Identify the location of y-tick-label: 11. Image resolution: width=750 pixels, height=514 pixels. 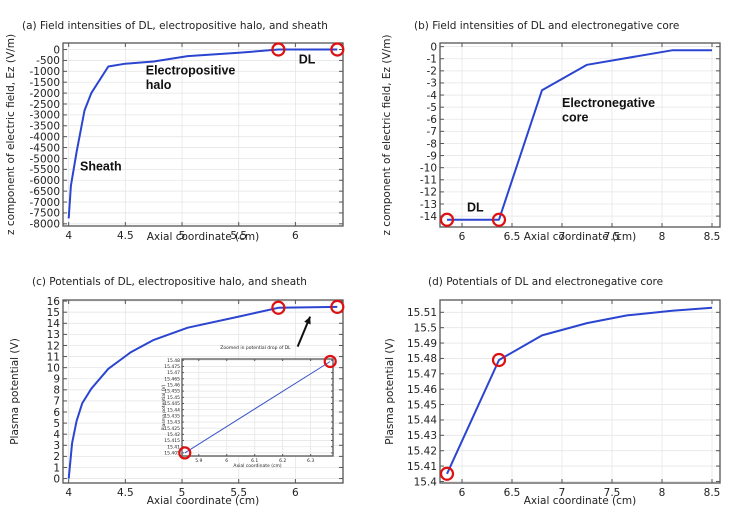
(53, 357).